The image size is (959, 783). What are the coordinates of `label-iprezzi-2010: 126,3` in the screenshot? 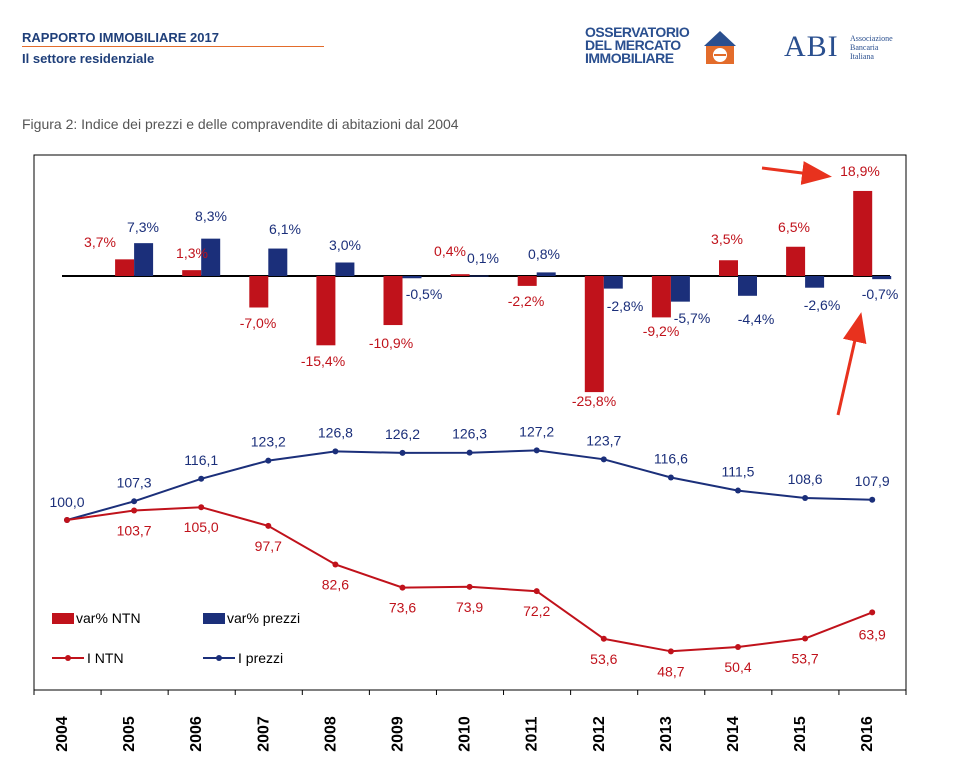 It's located at (469, 434).